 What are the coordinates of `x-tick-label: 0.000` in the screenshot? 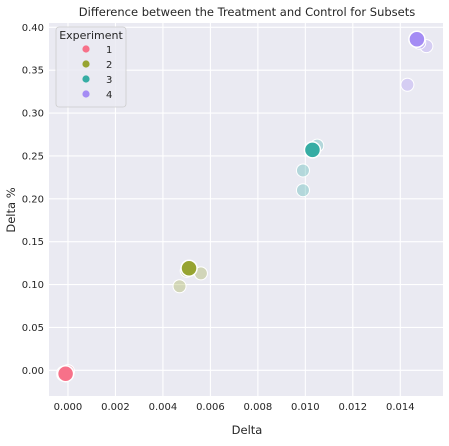 It's located at (68, 407).